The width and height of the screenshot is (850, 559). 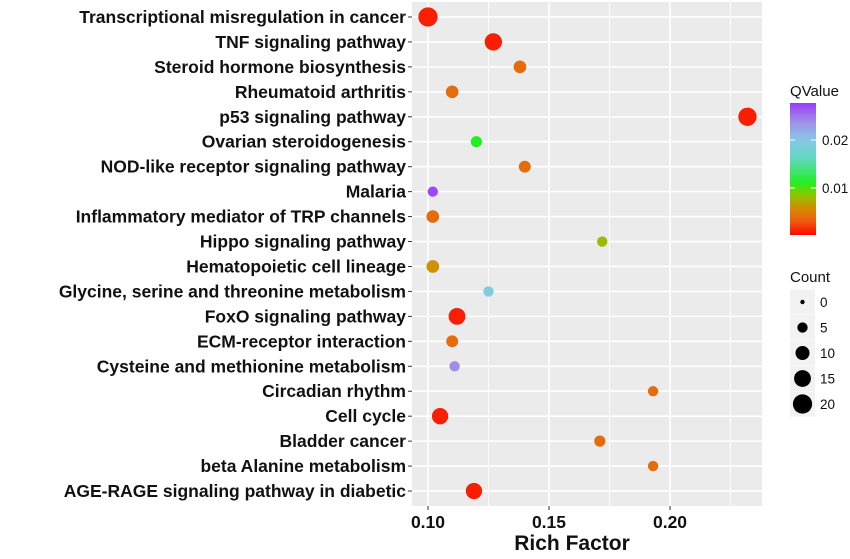 I want to click on category-label: p53 signaling pathway, so click(x=312, y=117).